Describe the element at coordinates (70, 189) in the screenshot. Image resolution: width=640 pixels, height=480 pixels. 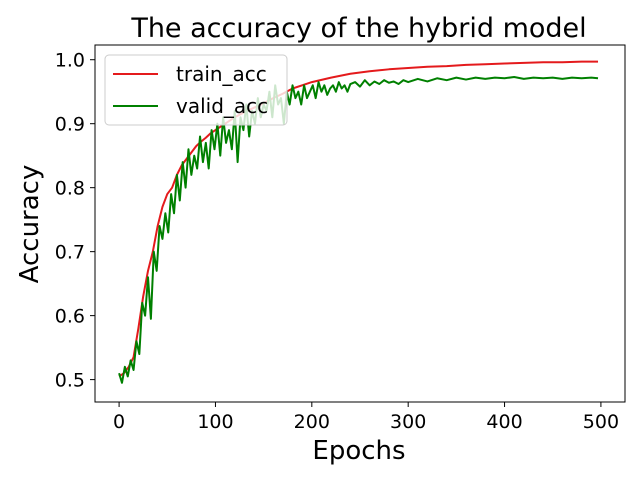
I see `y-tick-label: 0.8` at that location.